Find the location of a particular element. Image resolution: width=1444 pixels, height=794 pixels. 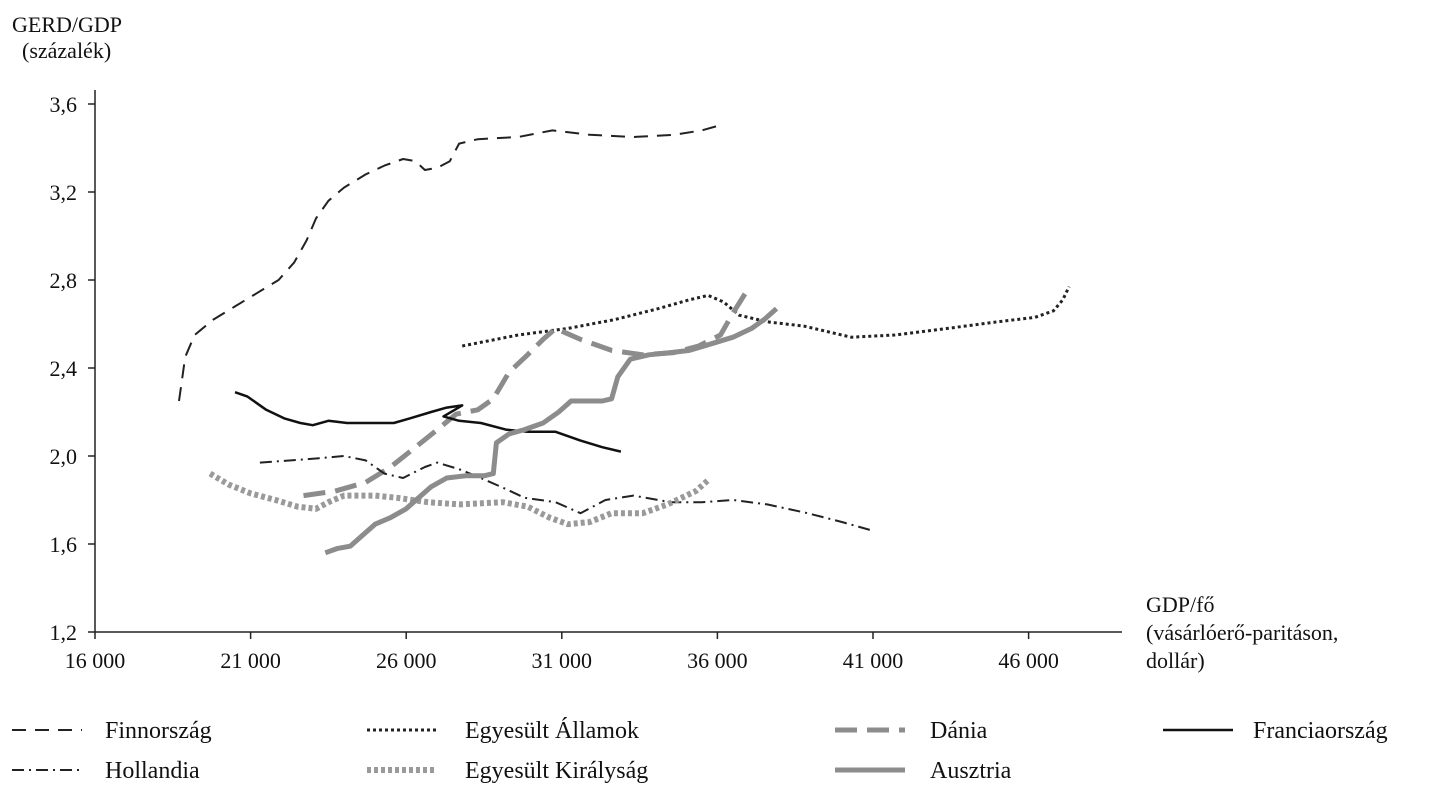

series-line-ausztria is located at coordinates (551, 431).